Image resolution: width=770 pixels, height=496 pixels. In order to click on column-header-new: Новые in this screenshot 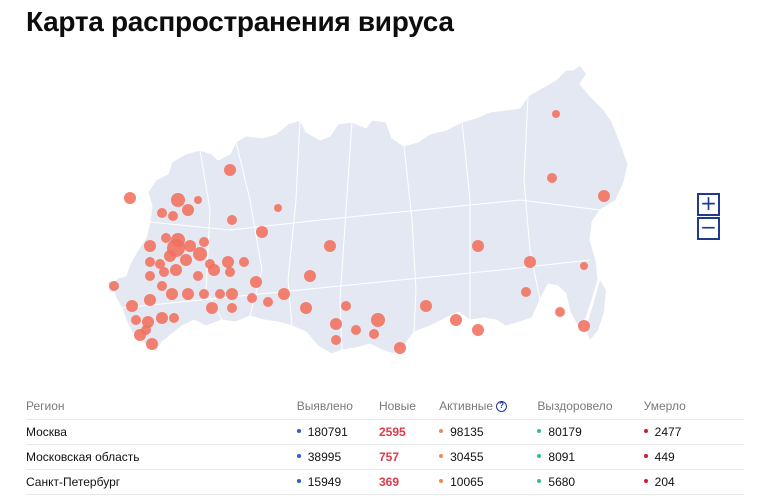, I will do `click(409, 407)`.